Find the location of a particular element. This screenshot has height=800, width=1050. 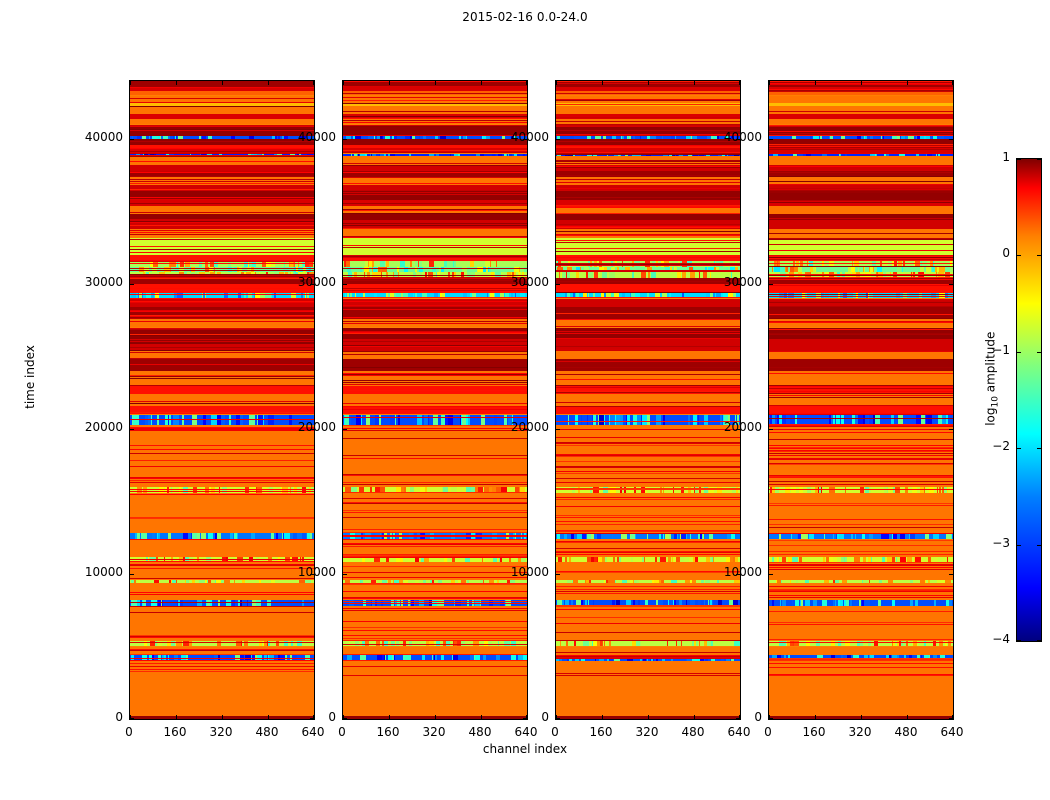

heatmap-panel-0: XX, BL V1*V6 is located at coordinates (222, 400).